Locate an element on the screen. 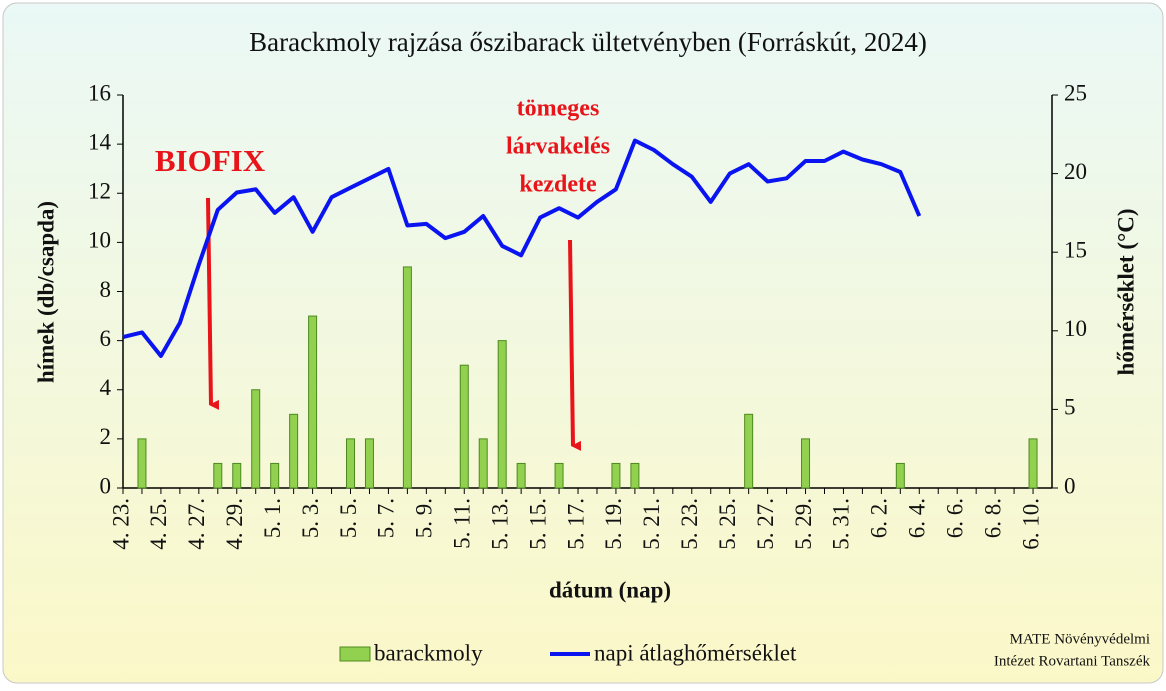 The height and width of the screenshot is (691, 1166). x-tick-label: 5. 25. is located at coordinates (727, 524).